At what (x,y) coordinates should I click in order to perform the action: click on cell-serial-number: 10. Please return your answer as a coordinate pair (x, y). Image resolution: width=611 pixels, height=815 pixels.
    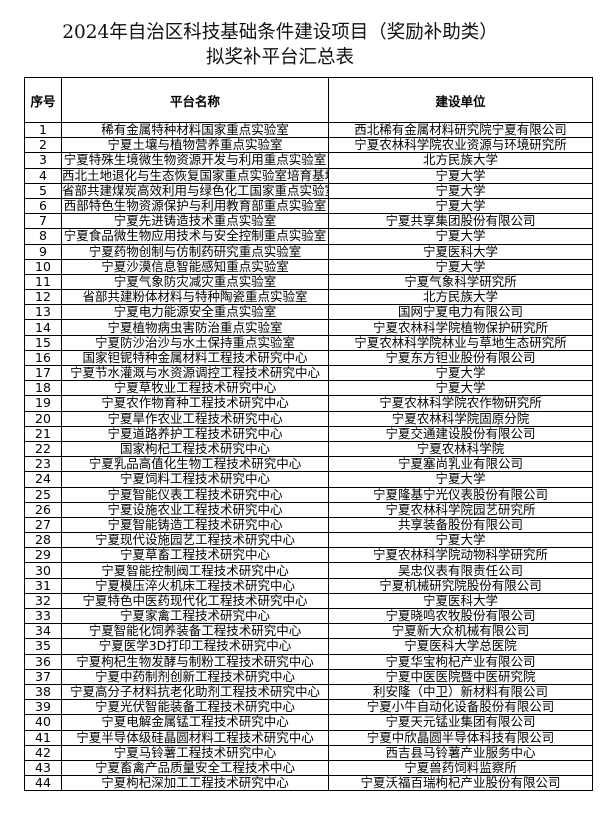
    Looking at the image, I should click on (43, 266).